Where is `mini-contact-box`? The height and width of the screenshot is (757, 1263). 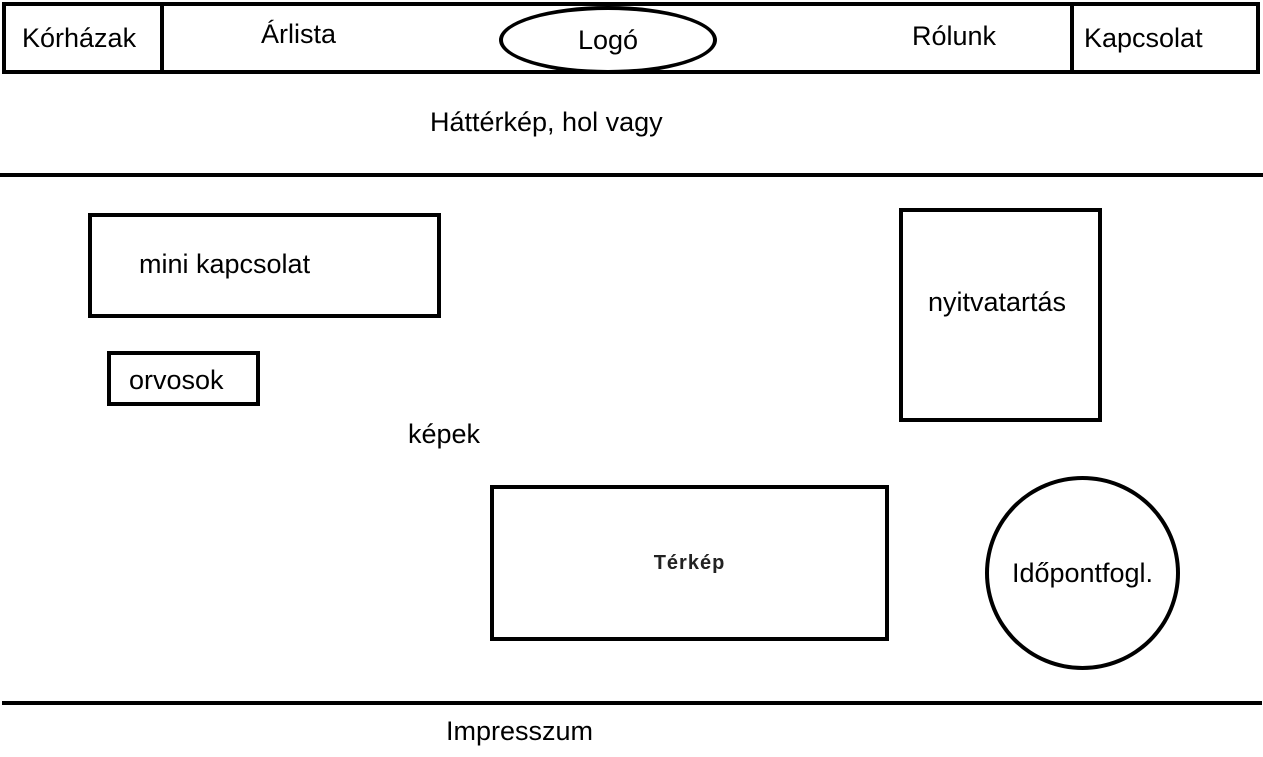
mini-contact-box is located at coordinates (264, 265).